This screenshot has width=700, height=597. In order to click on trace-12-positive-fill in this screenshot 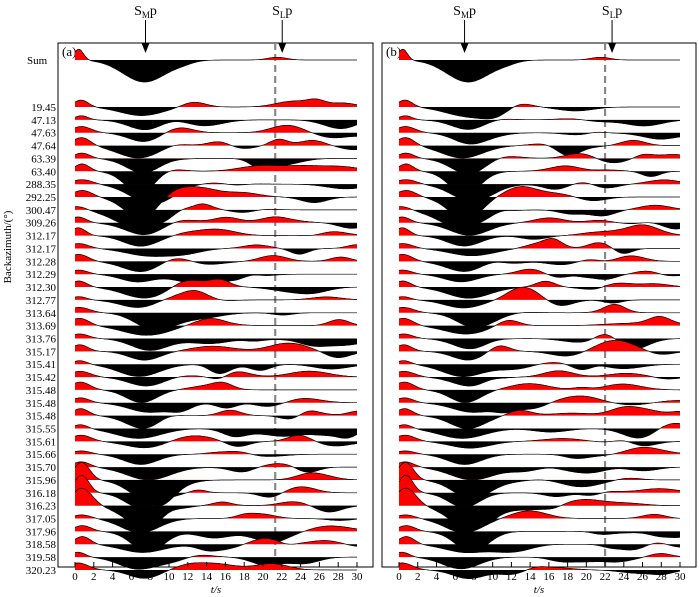, I will do `click(539, 258)`.